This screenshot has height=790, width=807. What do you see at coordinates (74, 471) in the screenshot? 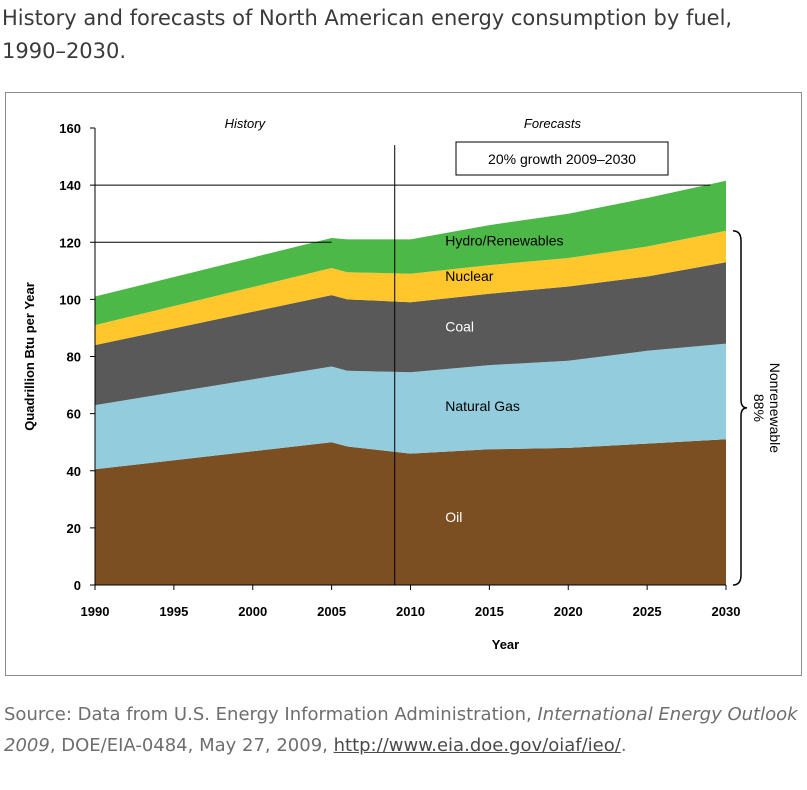
I see `y-tick-label: 40` at bounding box center [74, 471].